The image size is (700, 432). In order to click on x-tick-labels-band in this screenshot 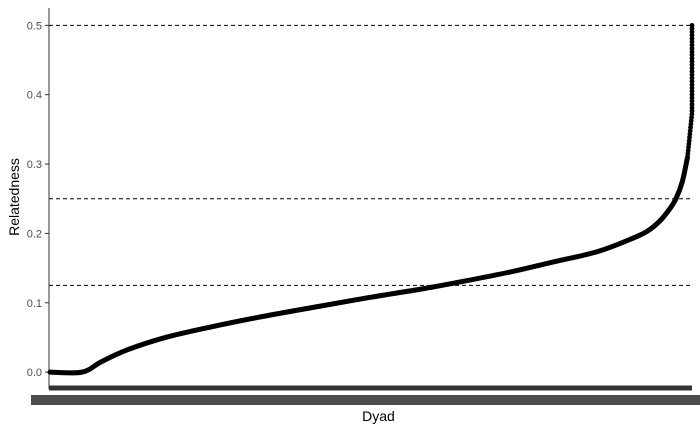, I will do `click(365, 400)`.